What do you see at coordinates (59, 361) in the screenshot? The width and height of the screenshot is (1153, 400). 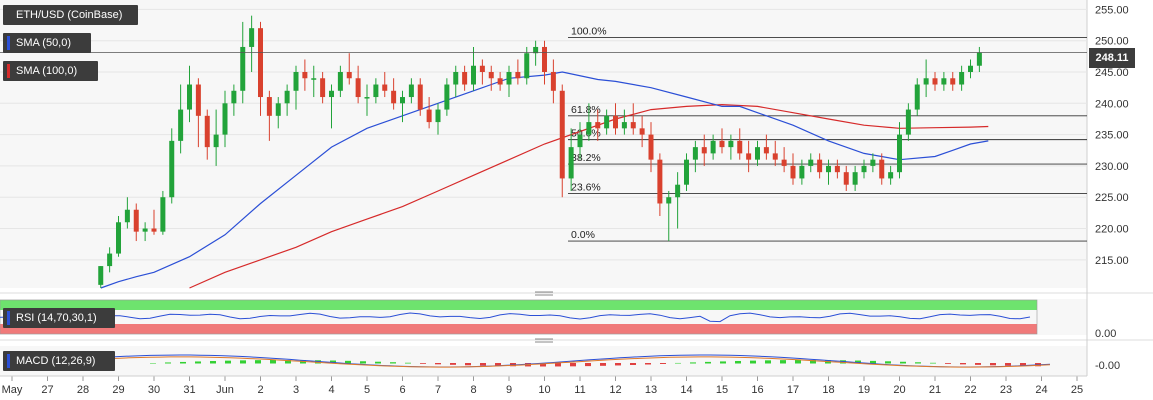 I see `legend-macd: MACD (12,26,9)` at bounding box center [59, 361].